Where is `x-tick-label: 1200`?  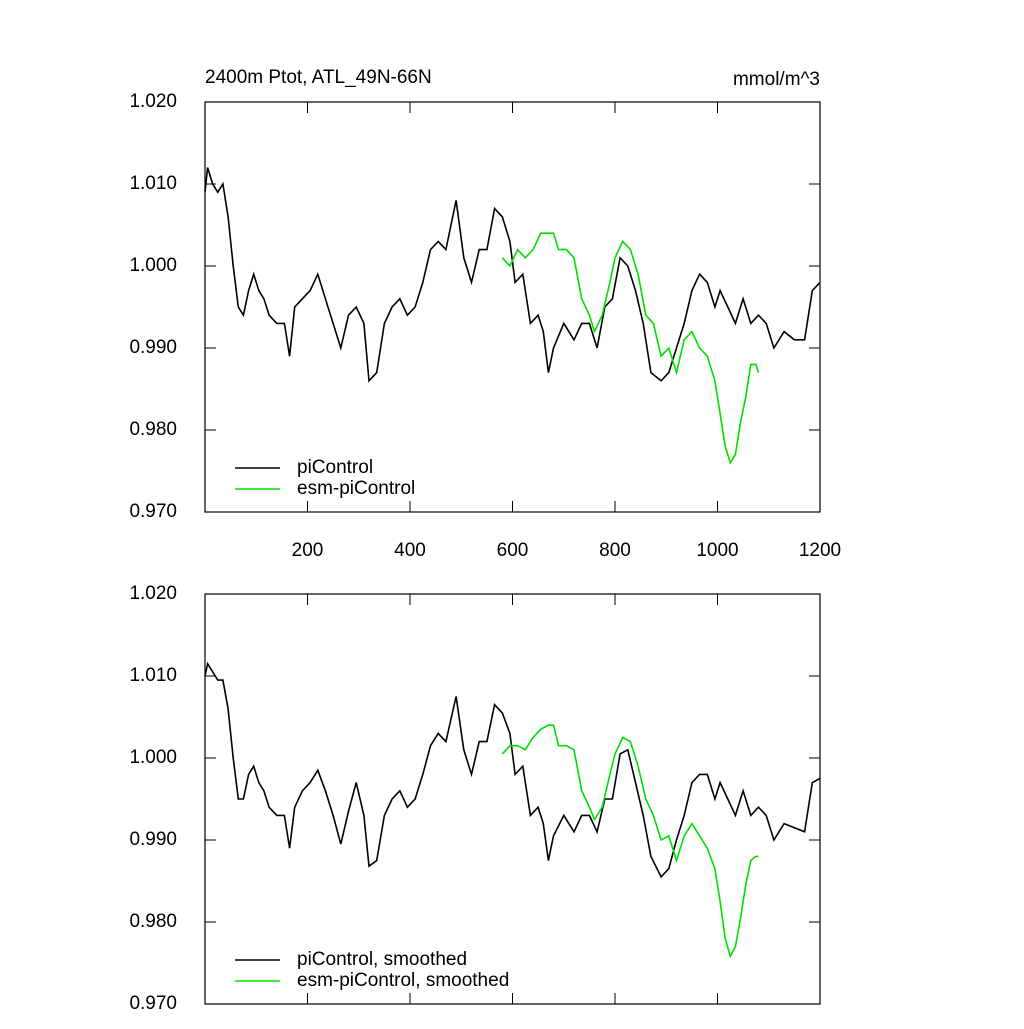 x-tick-label: 1200 is located at coordinates (820, 550).